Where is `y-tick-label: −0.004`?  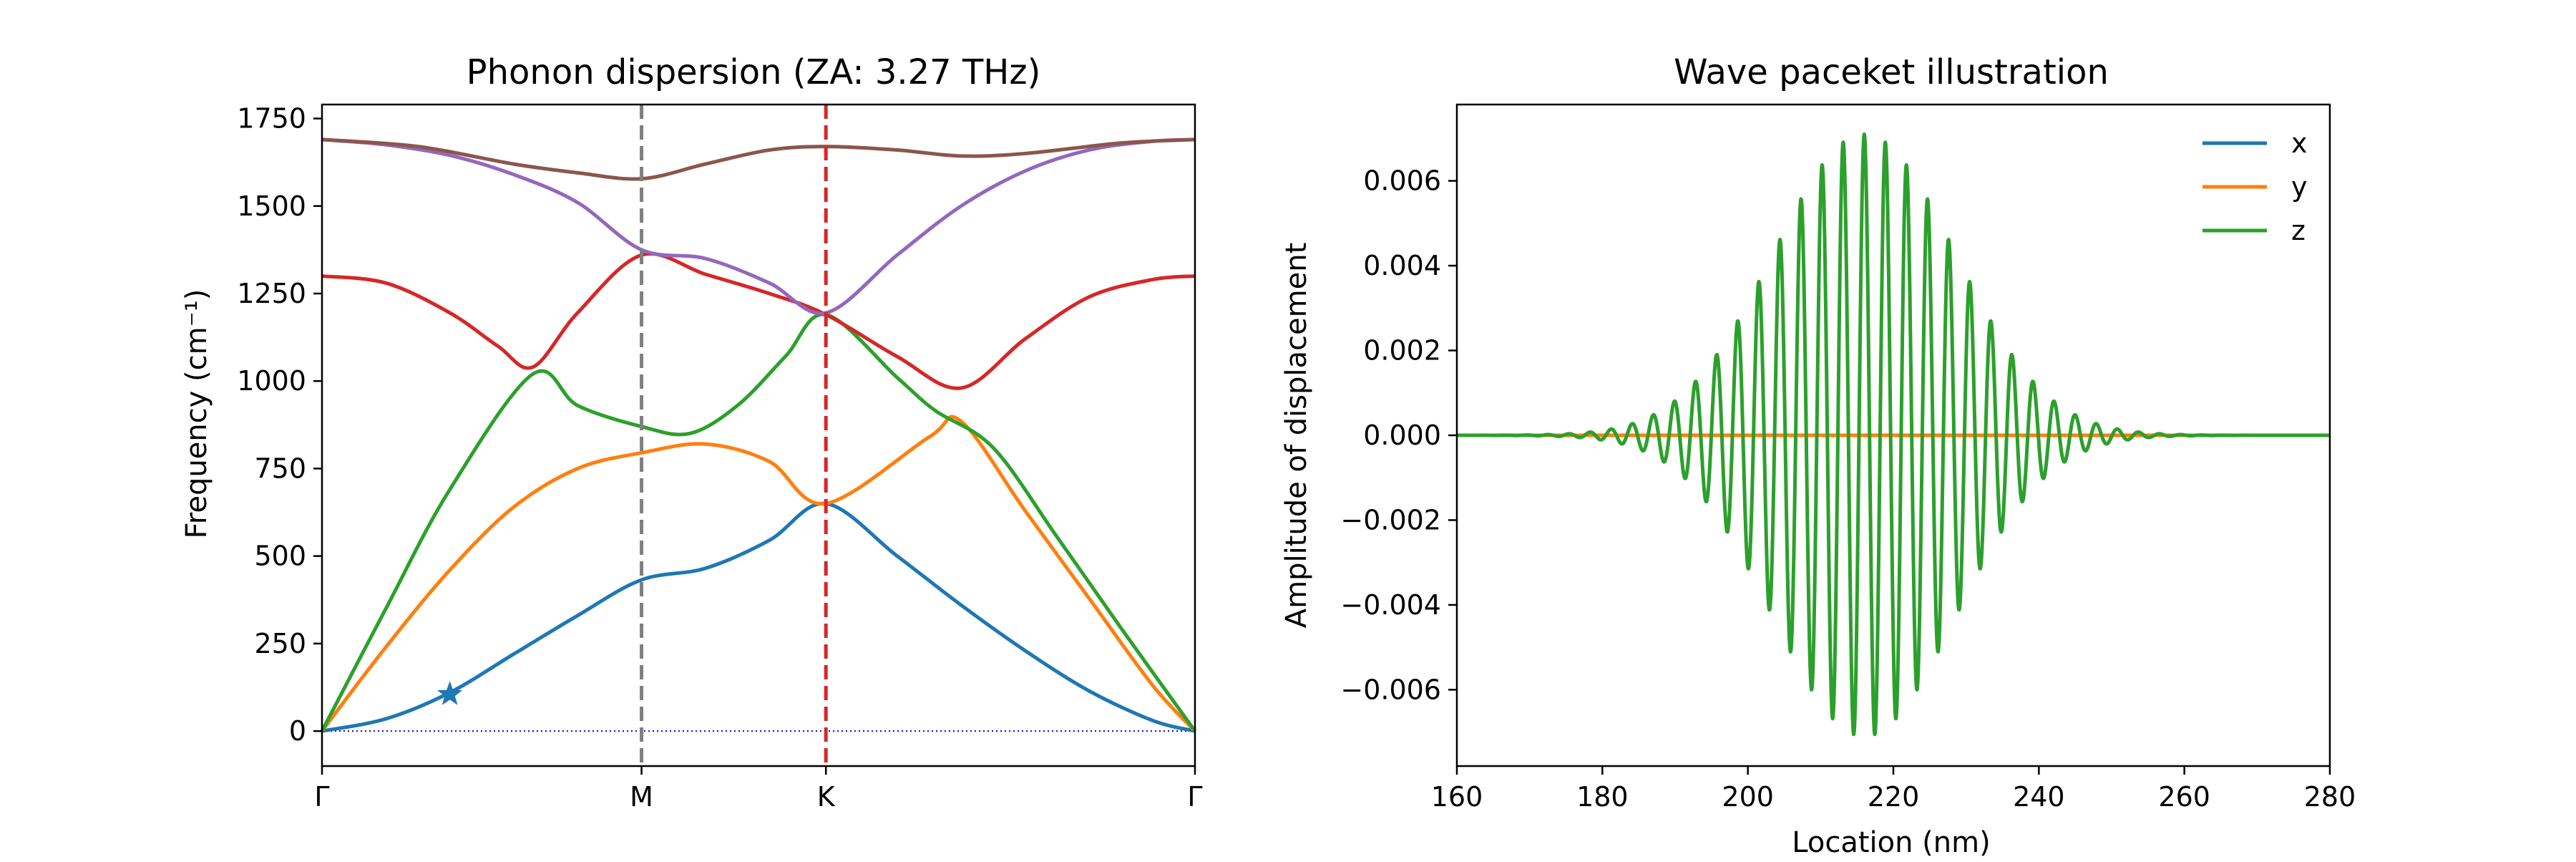
y-tick-label: −0.004 is located at coordinates (1390, 605).